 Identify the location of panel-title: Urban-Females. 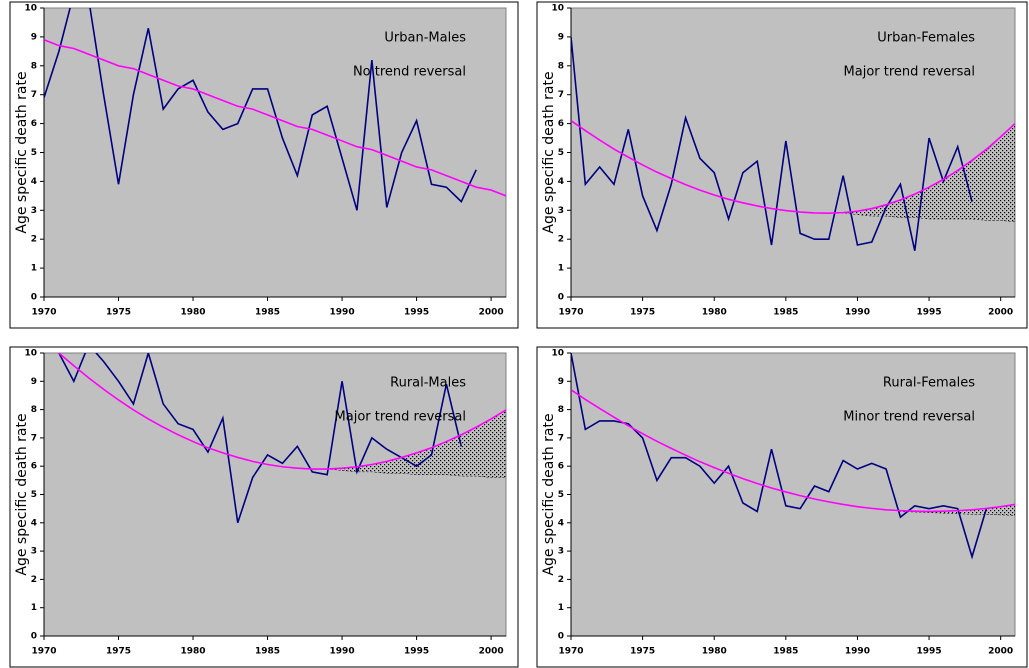
(926, 38).